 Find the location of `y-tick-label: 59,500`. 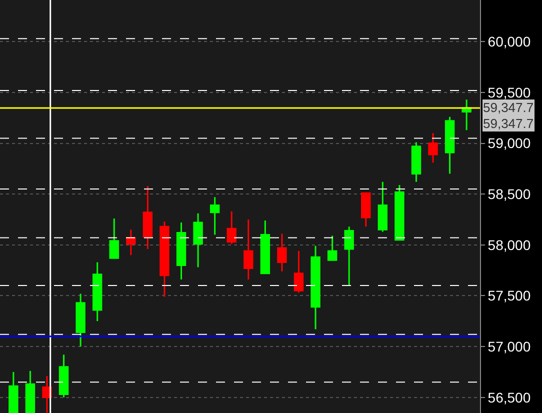

y-tick-label: 59,500 is located at coordinates (509, 92).